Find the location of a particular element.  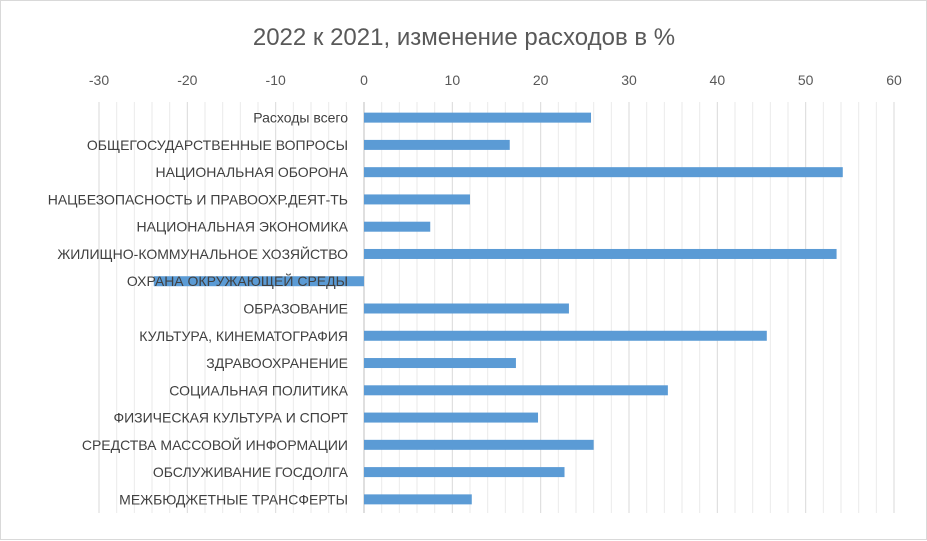

x-tick-label: -20 is located at coordinates (187, 80).